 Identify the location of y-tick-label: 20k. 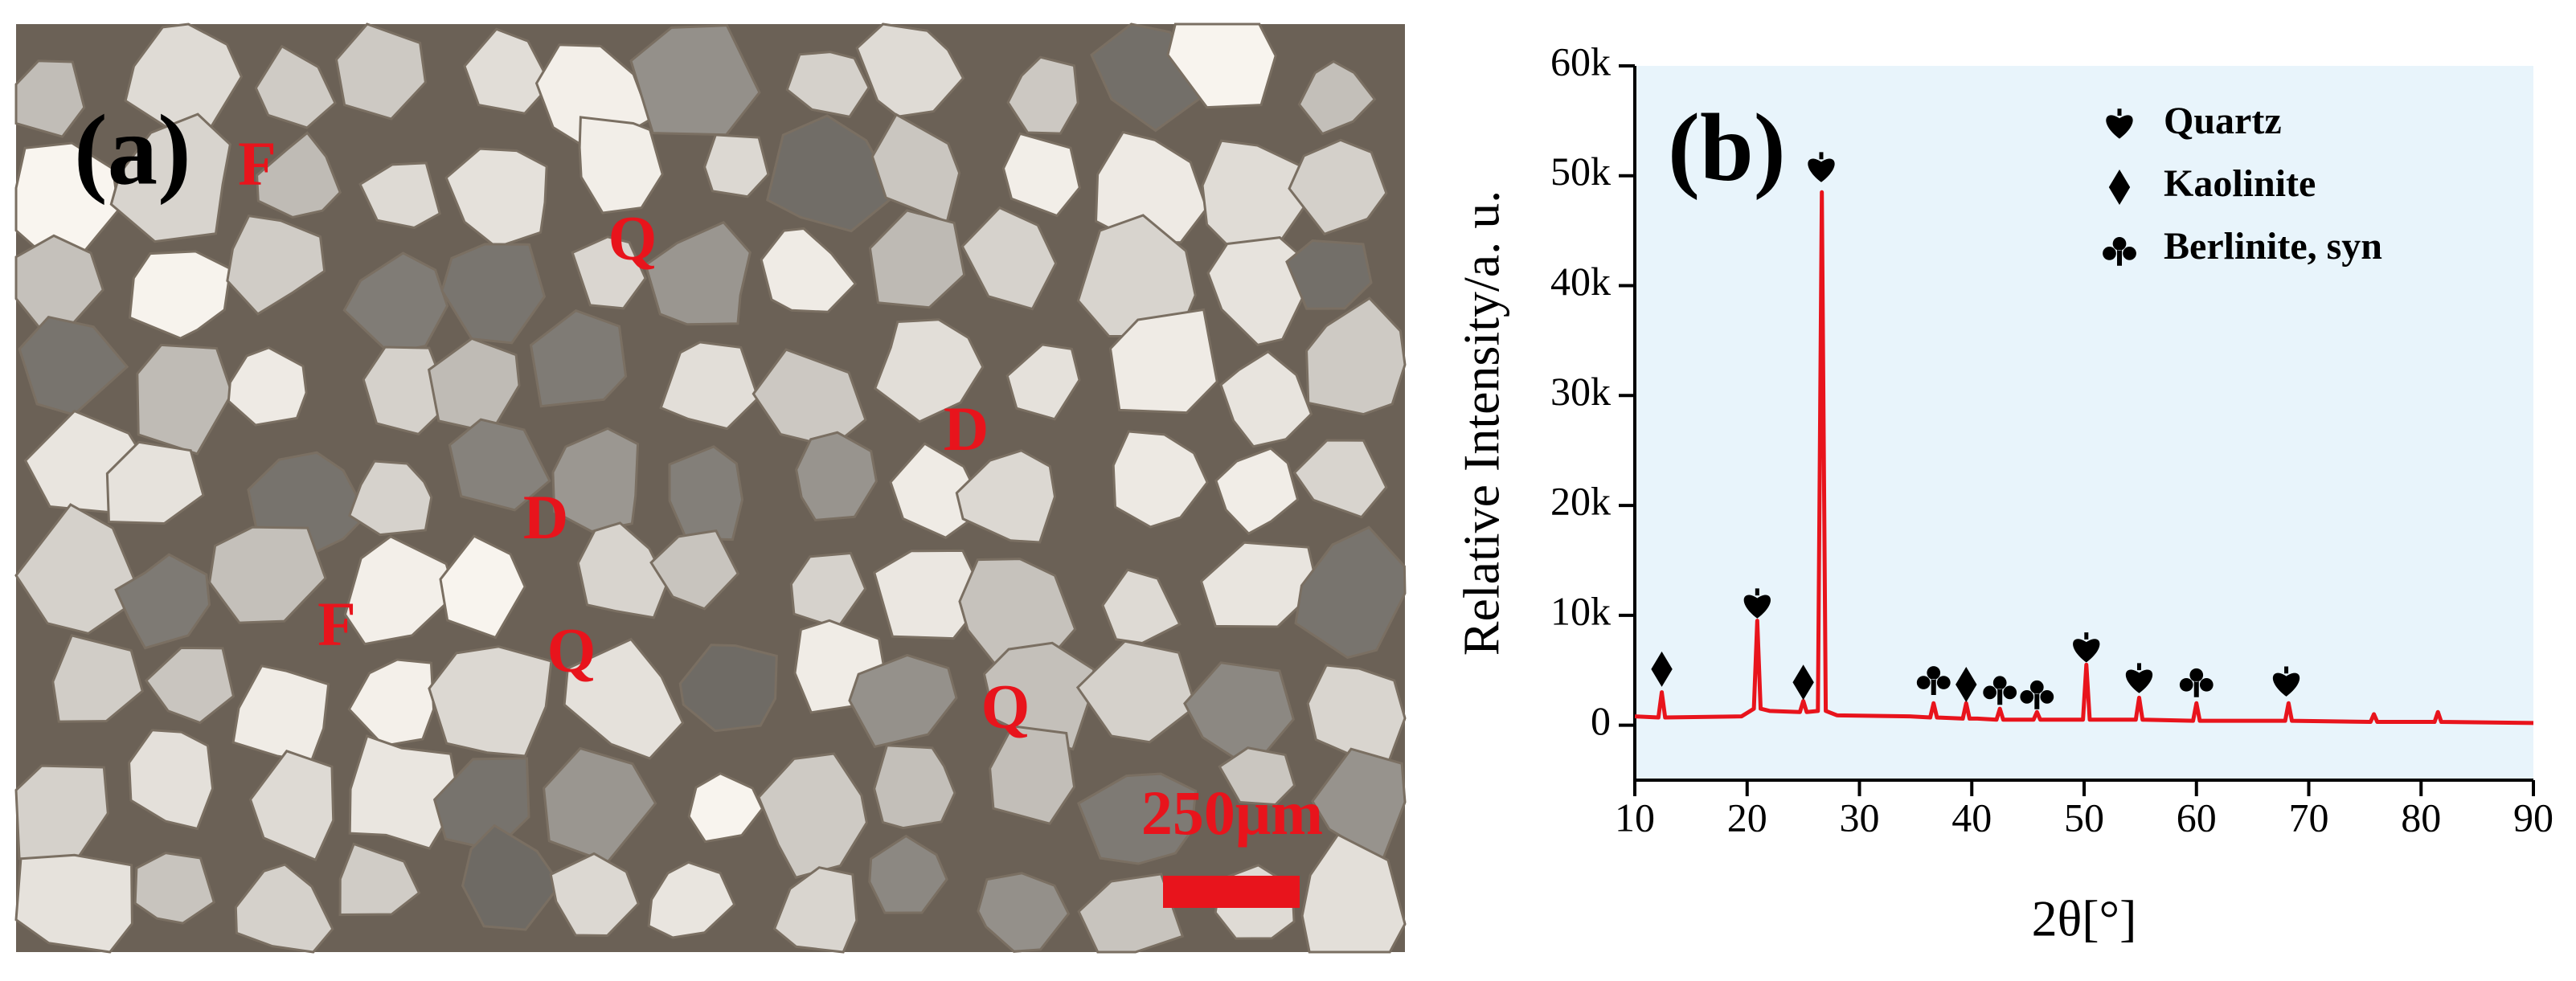
(1580, 501).